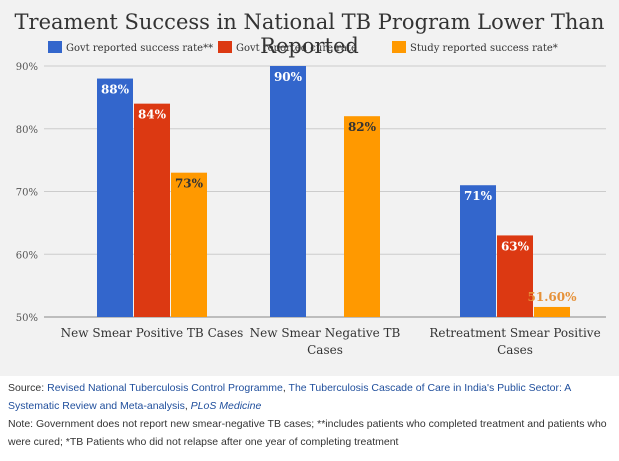 This screenshot has height=461, width=619. What do you see at coordinates (27, 67) in the screenshot?
I see `y-tick-label-90: 90%` at bounding box center [27, 67].